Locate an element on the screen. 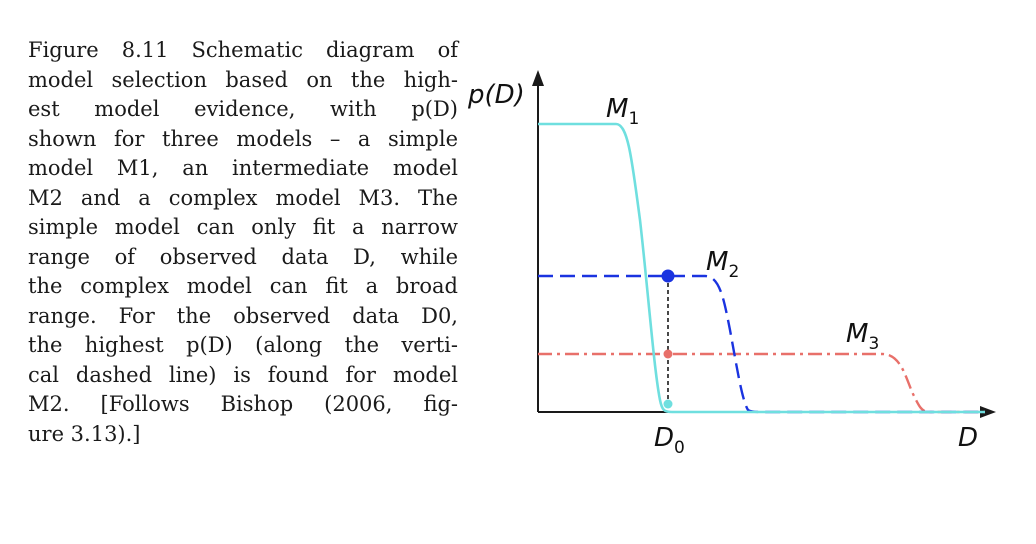 The image size is (1036, 544). m2-curve is located at coordinates (761, 344).